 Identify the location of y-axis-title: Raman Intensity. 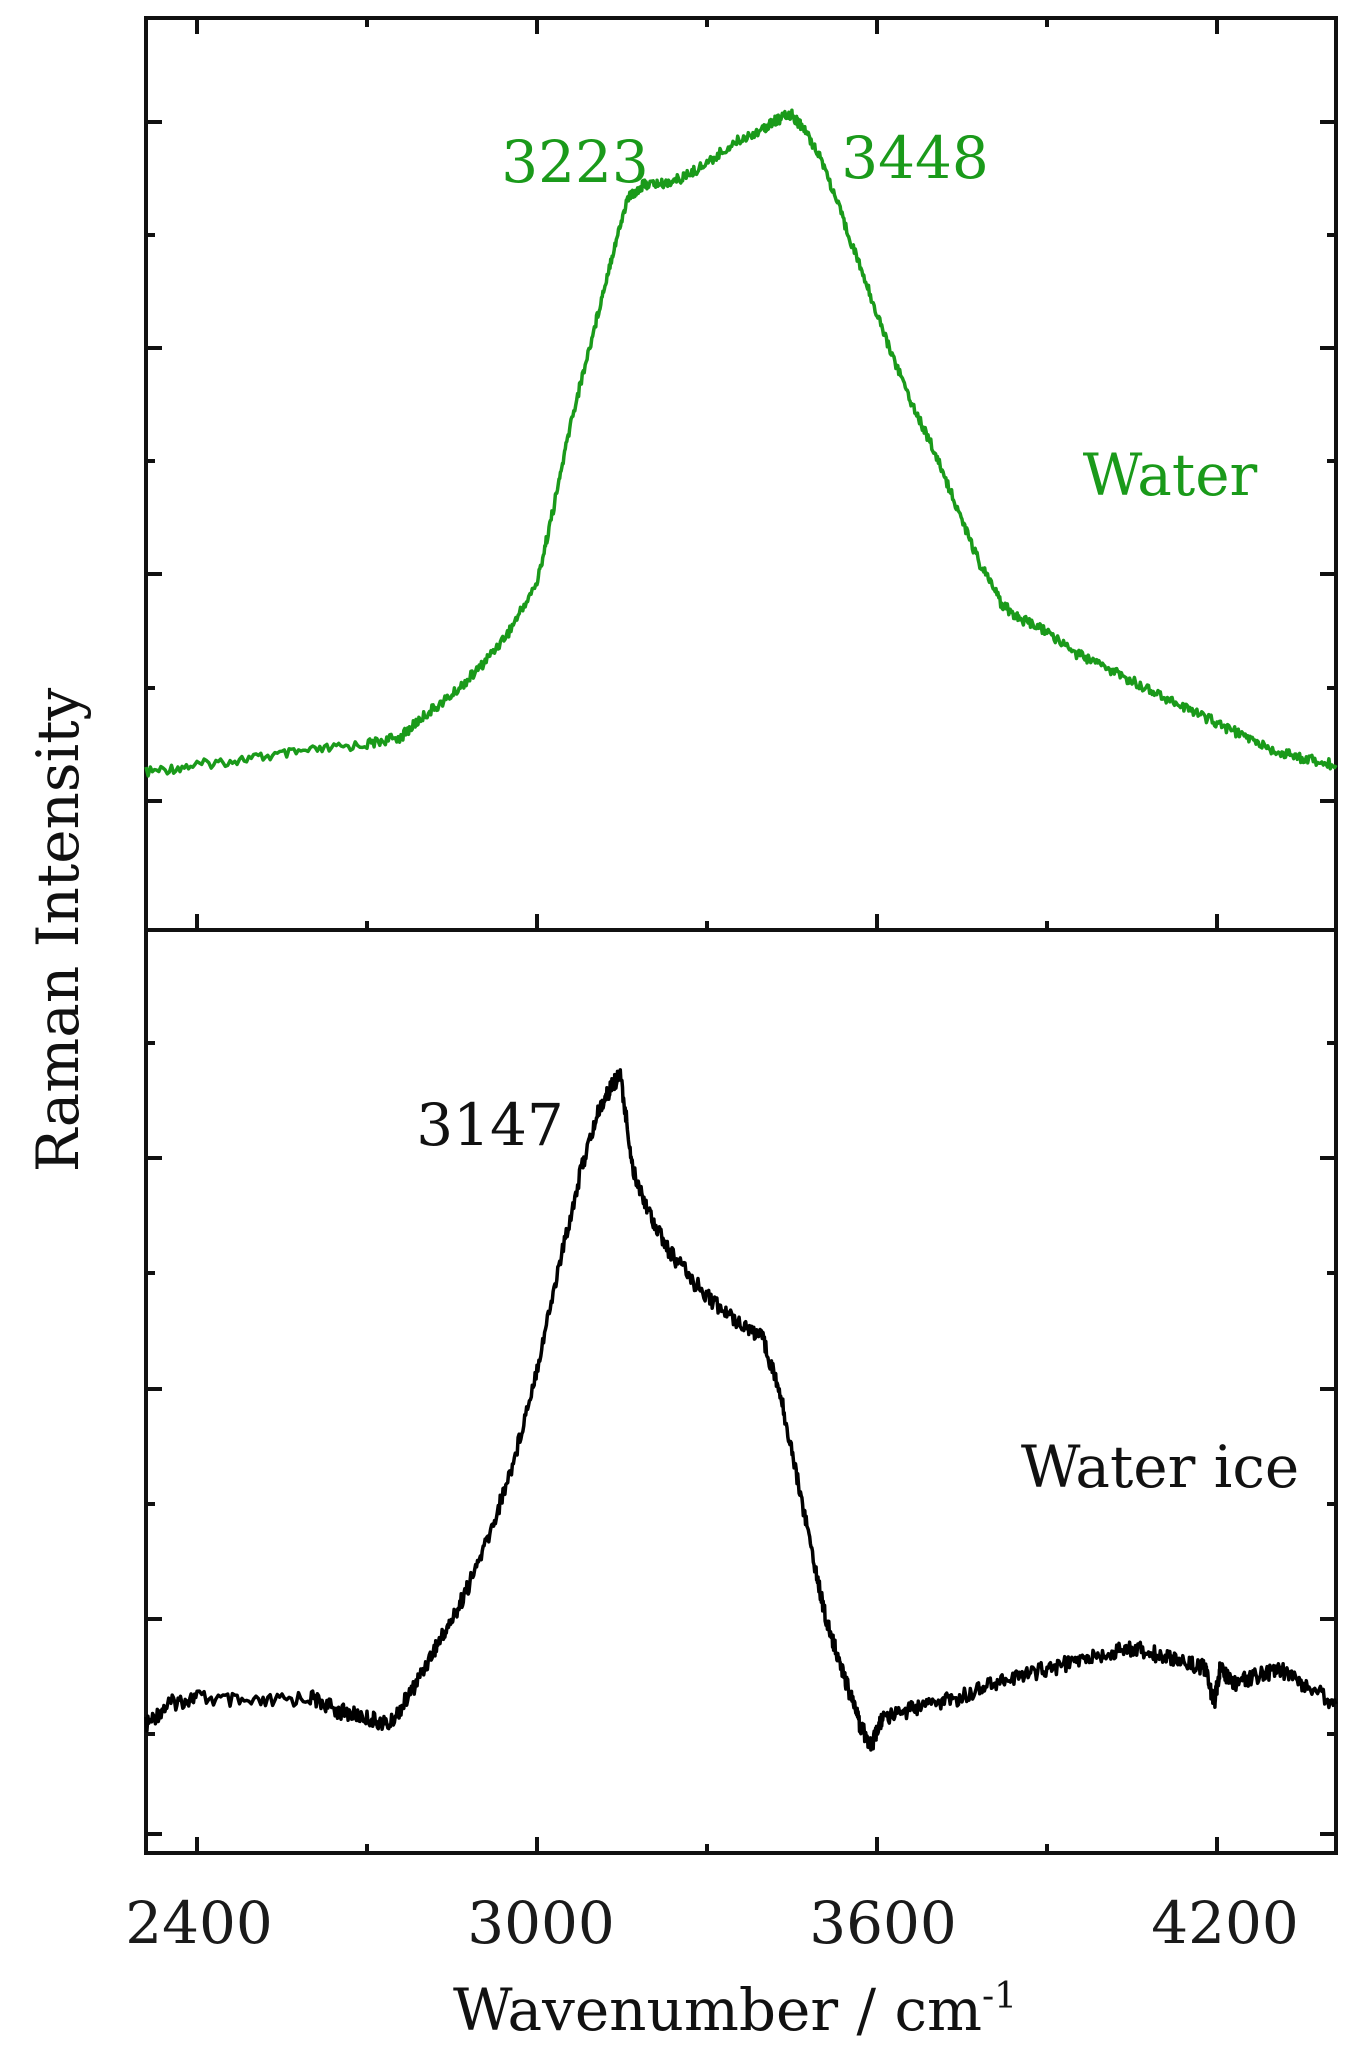
(58, 929).